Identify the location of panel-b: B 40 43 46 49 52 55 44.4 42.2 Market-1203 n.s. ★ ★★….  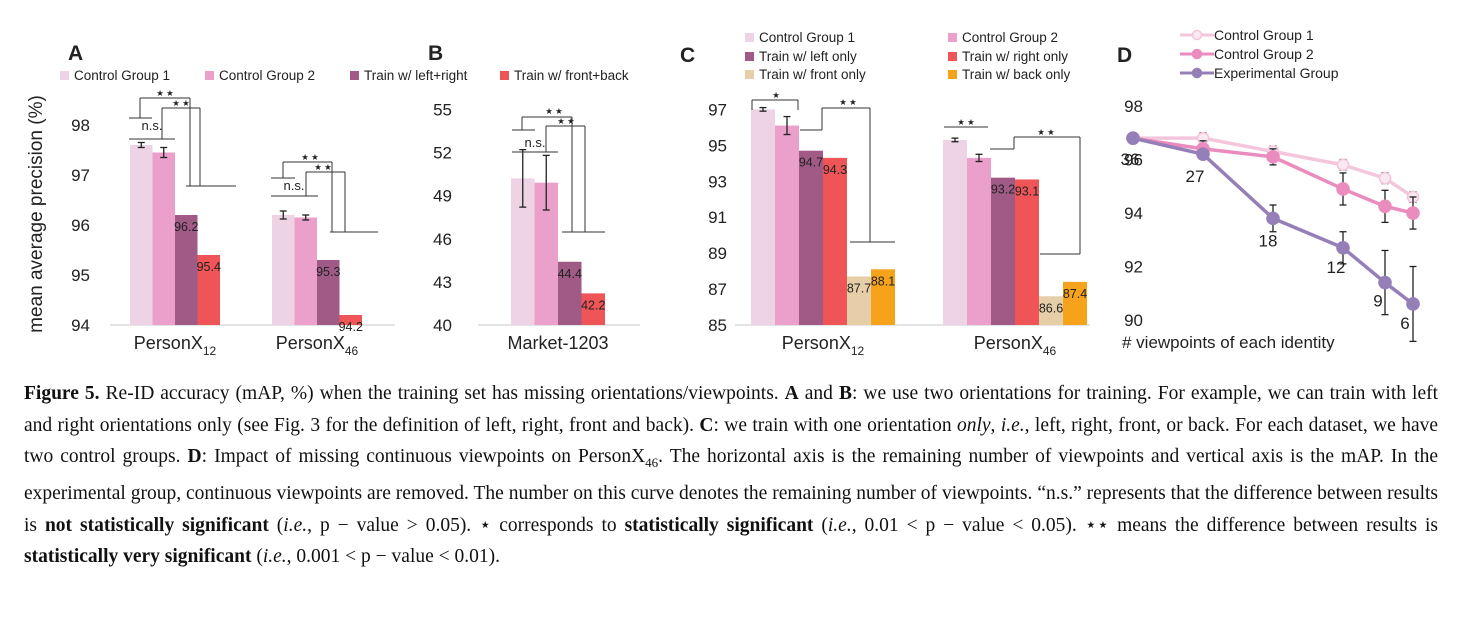
(534, 197).